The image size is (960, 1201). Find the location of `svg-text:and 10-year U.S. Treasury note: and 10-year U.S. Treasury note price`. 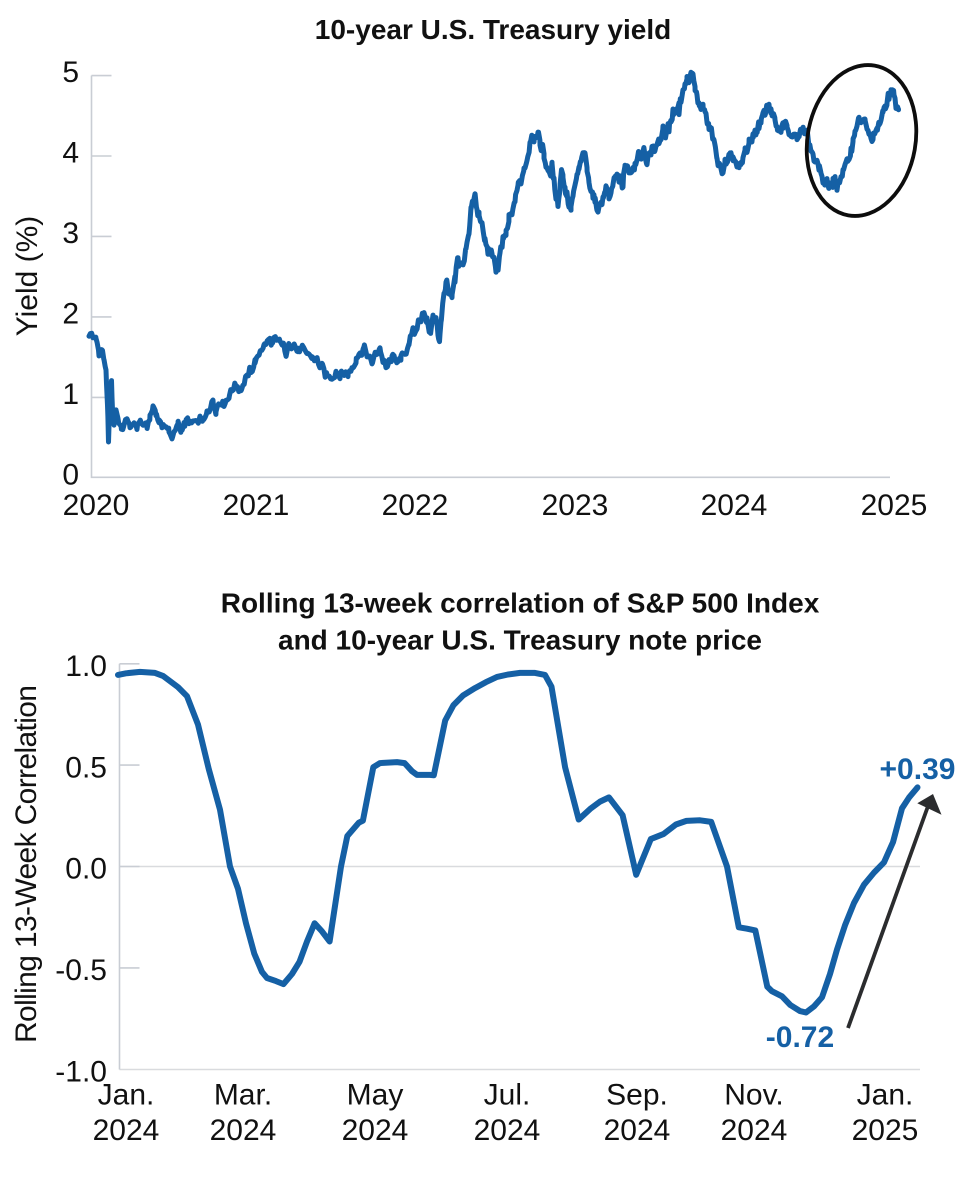

svg-text:and 10-year U.S. Treasury note: and 10-year U.S. Treasury note price is located at coordinates (520, 640).